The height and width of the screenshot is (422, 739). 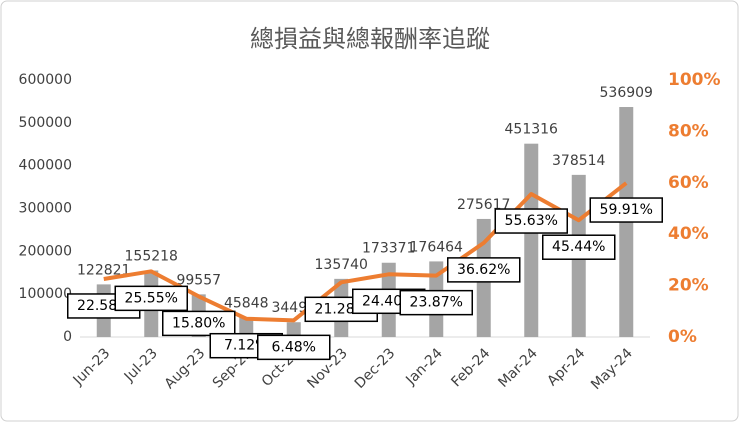 What do you see at coordinates (694, 80) in the screenshot?
I see `y2-tick-label: 100%` at bounding box center [694, 80].